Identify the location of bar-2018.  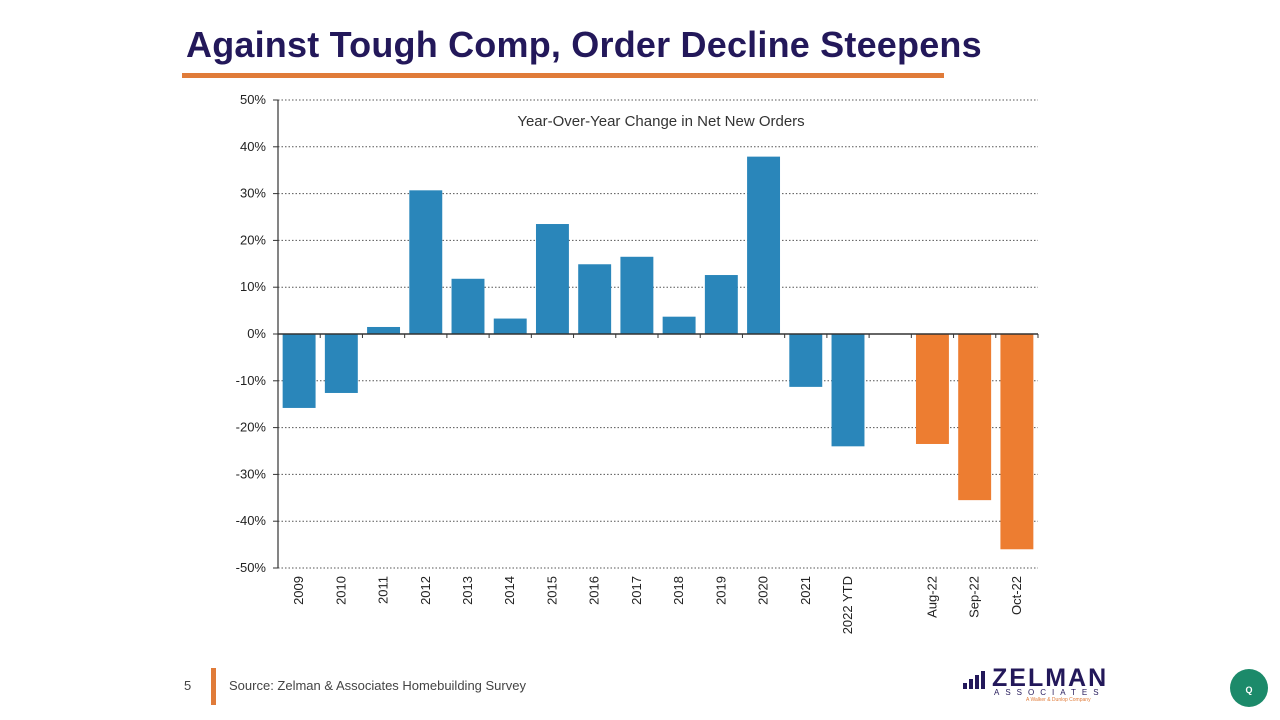
(679, 325).